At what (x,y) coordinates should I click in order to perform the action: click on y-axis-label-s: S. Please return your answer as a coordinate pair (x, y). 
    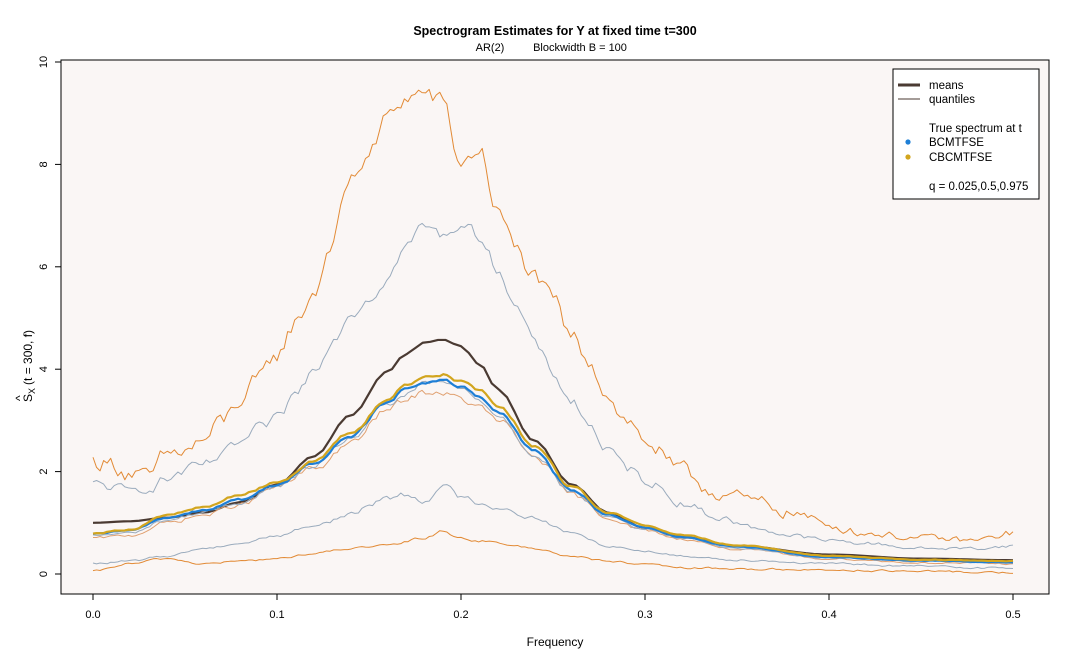
    Looking at the image, I should click on (28, 398).